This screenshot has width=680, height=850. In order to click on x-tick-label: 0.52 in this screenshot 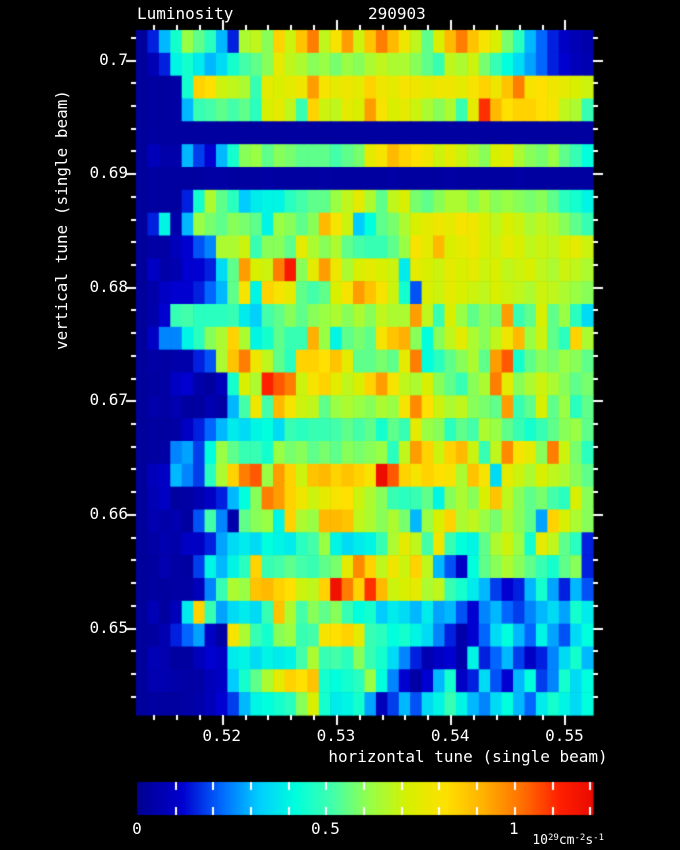, I will do `click(221, 735)`.